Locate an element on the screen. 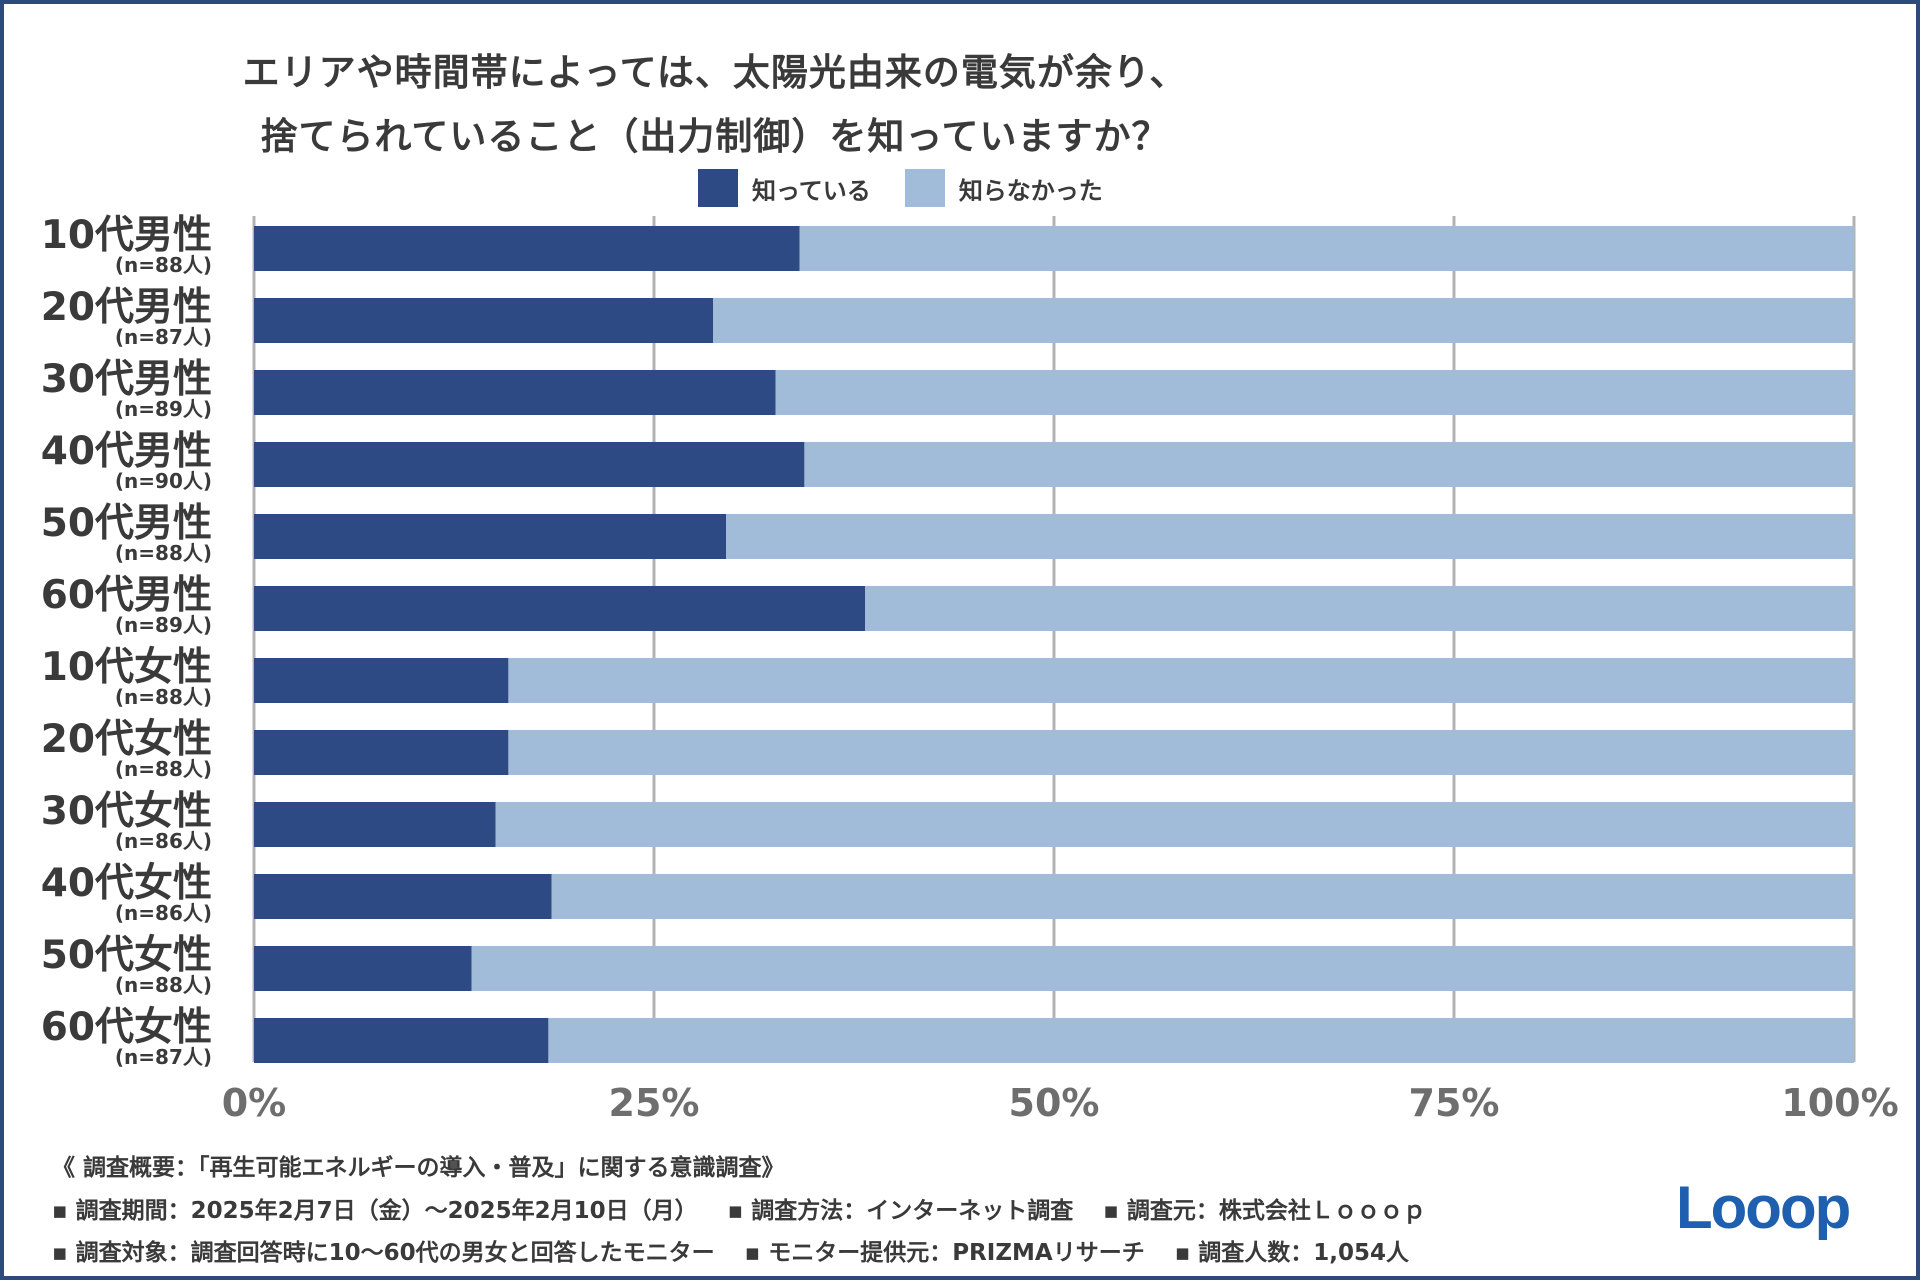 The image size is (1920, 1280). y-category-label: 60代女性 (n=87人) is located at coordinates (126, 1037).